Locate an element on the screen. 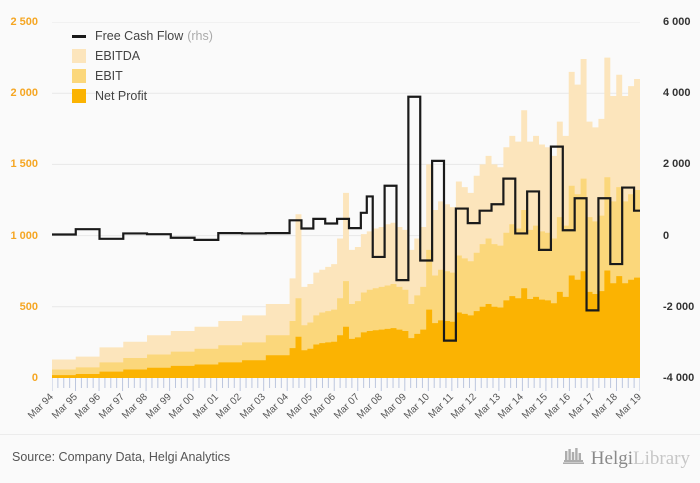  legend-item-free-cash-flow: Free Cash Flow (rhs) is located at coordinates (142, 36).